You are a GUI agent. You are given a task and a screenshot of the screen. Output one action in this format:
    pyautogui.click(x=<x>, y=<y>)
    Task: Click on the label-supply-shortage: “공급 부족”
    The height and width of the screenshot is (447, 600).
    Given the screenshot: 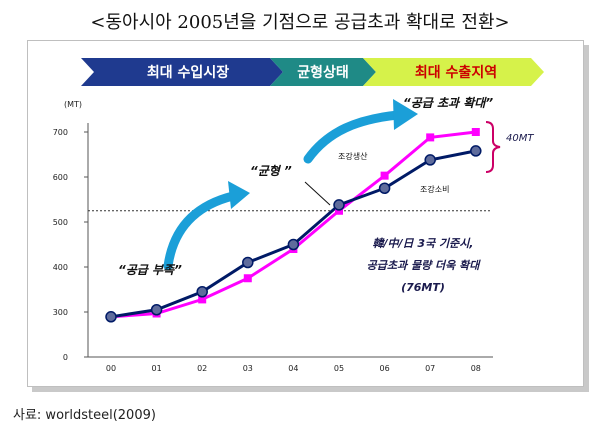 What is the action you would take?
    pyautogui.click(x=150, y=270)
    